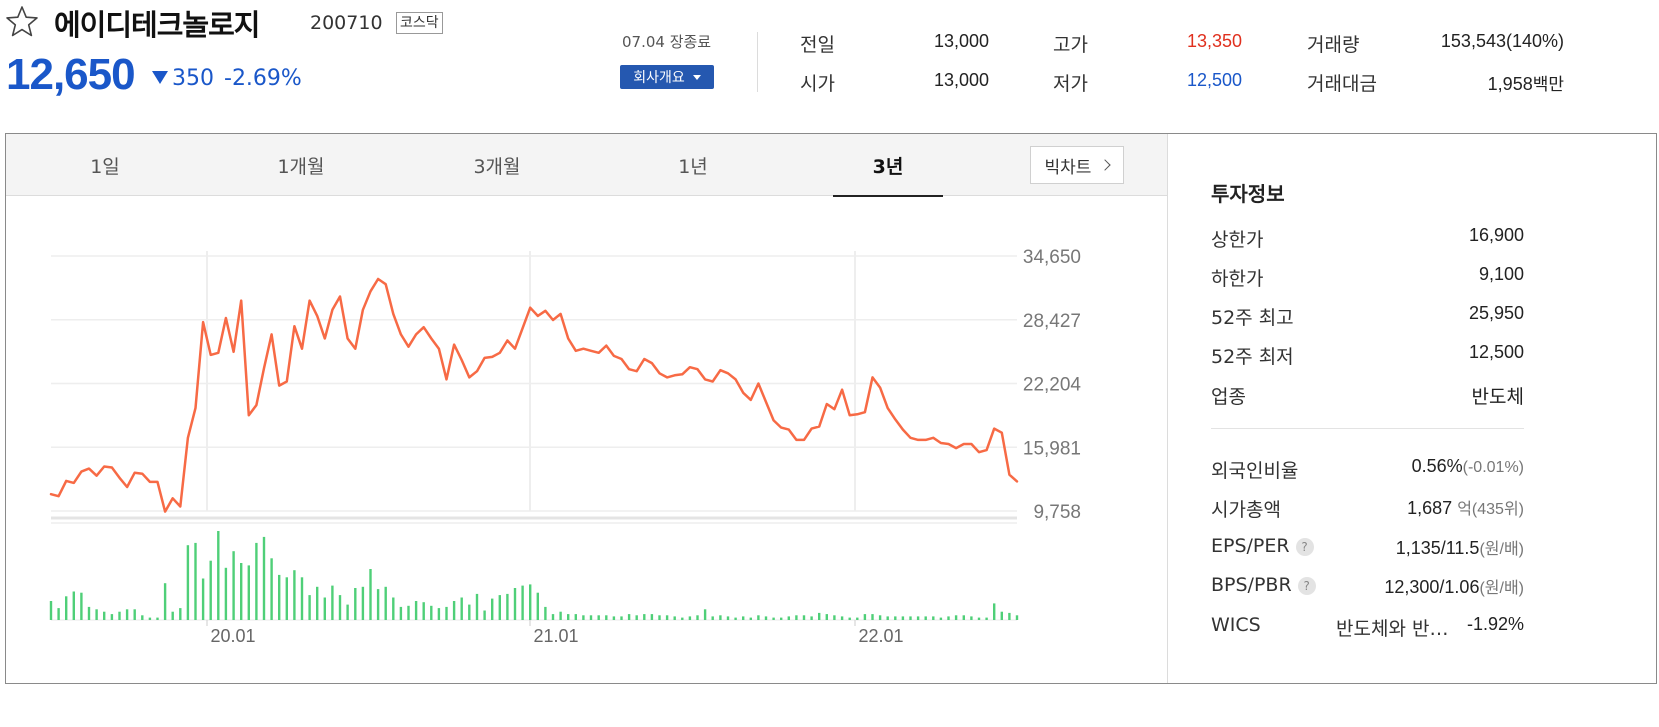 The width and height of the screenshot is (1659, 727). I want to click on stock-name: 에이디테크놀로지, so click(157, 25).